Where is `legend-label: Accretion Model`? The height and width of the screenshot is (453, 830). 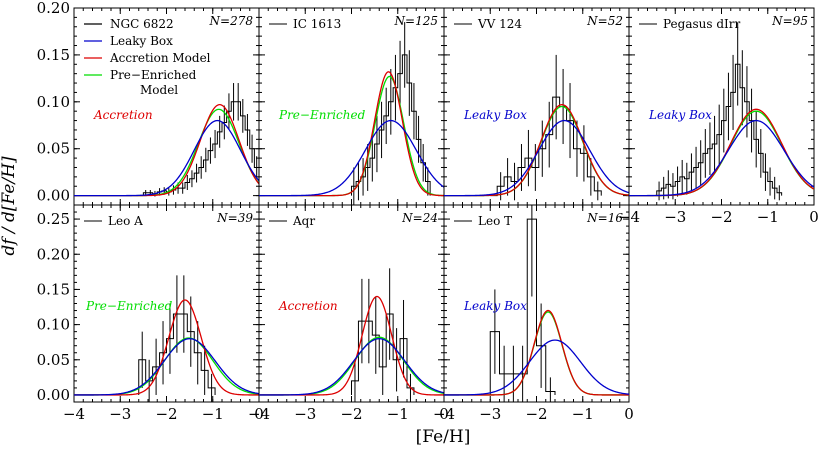 legend-label: Accretion Model is located at coordinates (160, 58).